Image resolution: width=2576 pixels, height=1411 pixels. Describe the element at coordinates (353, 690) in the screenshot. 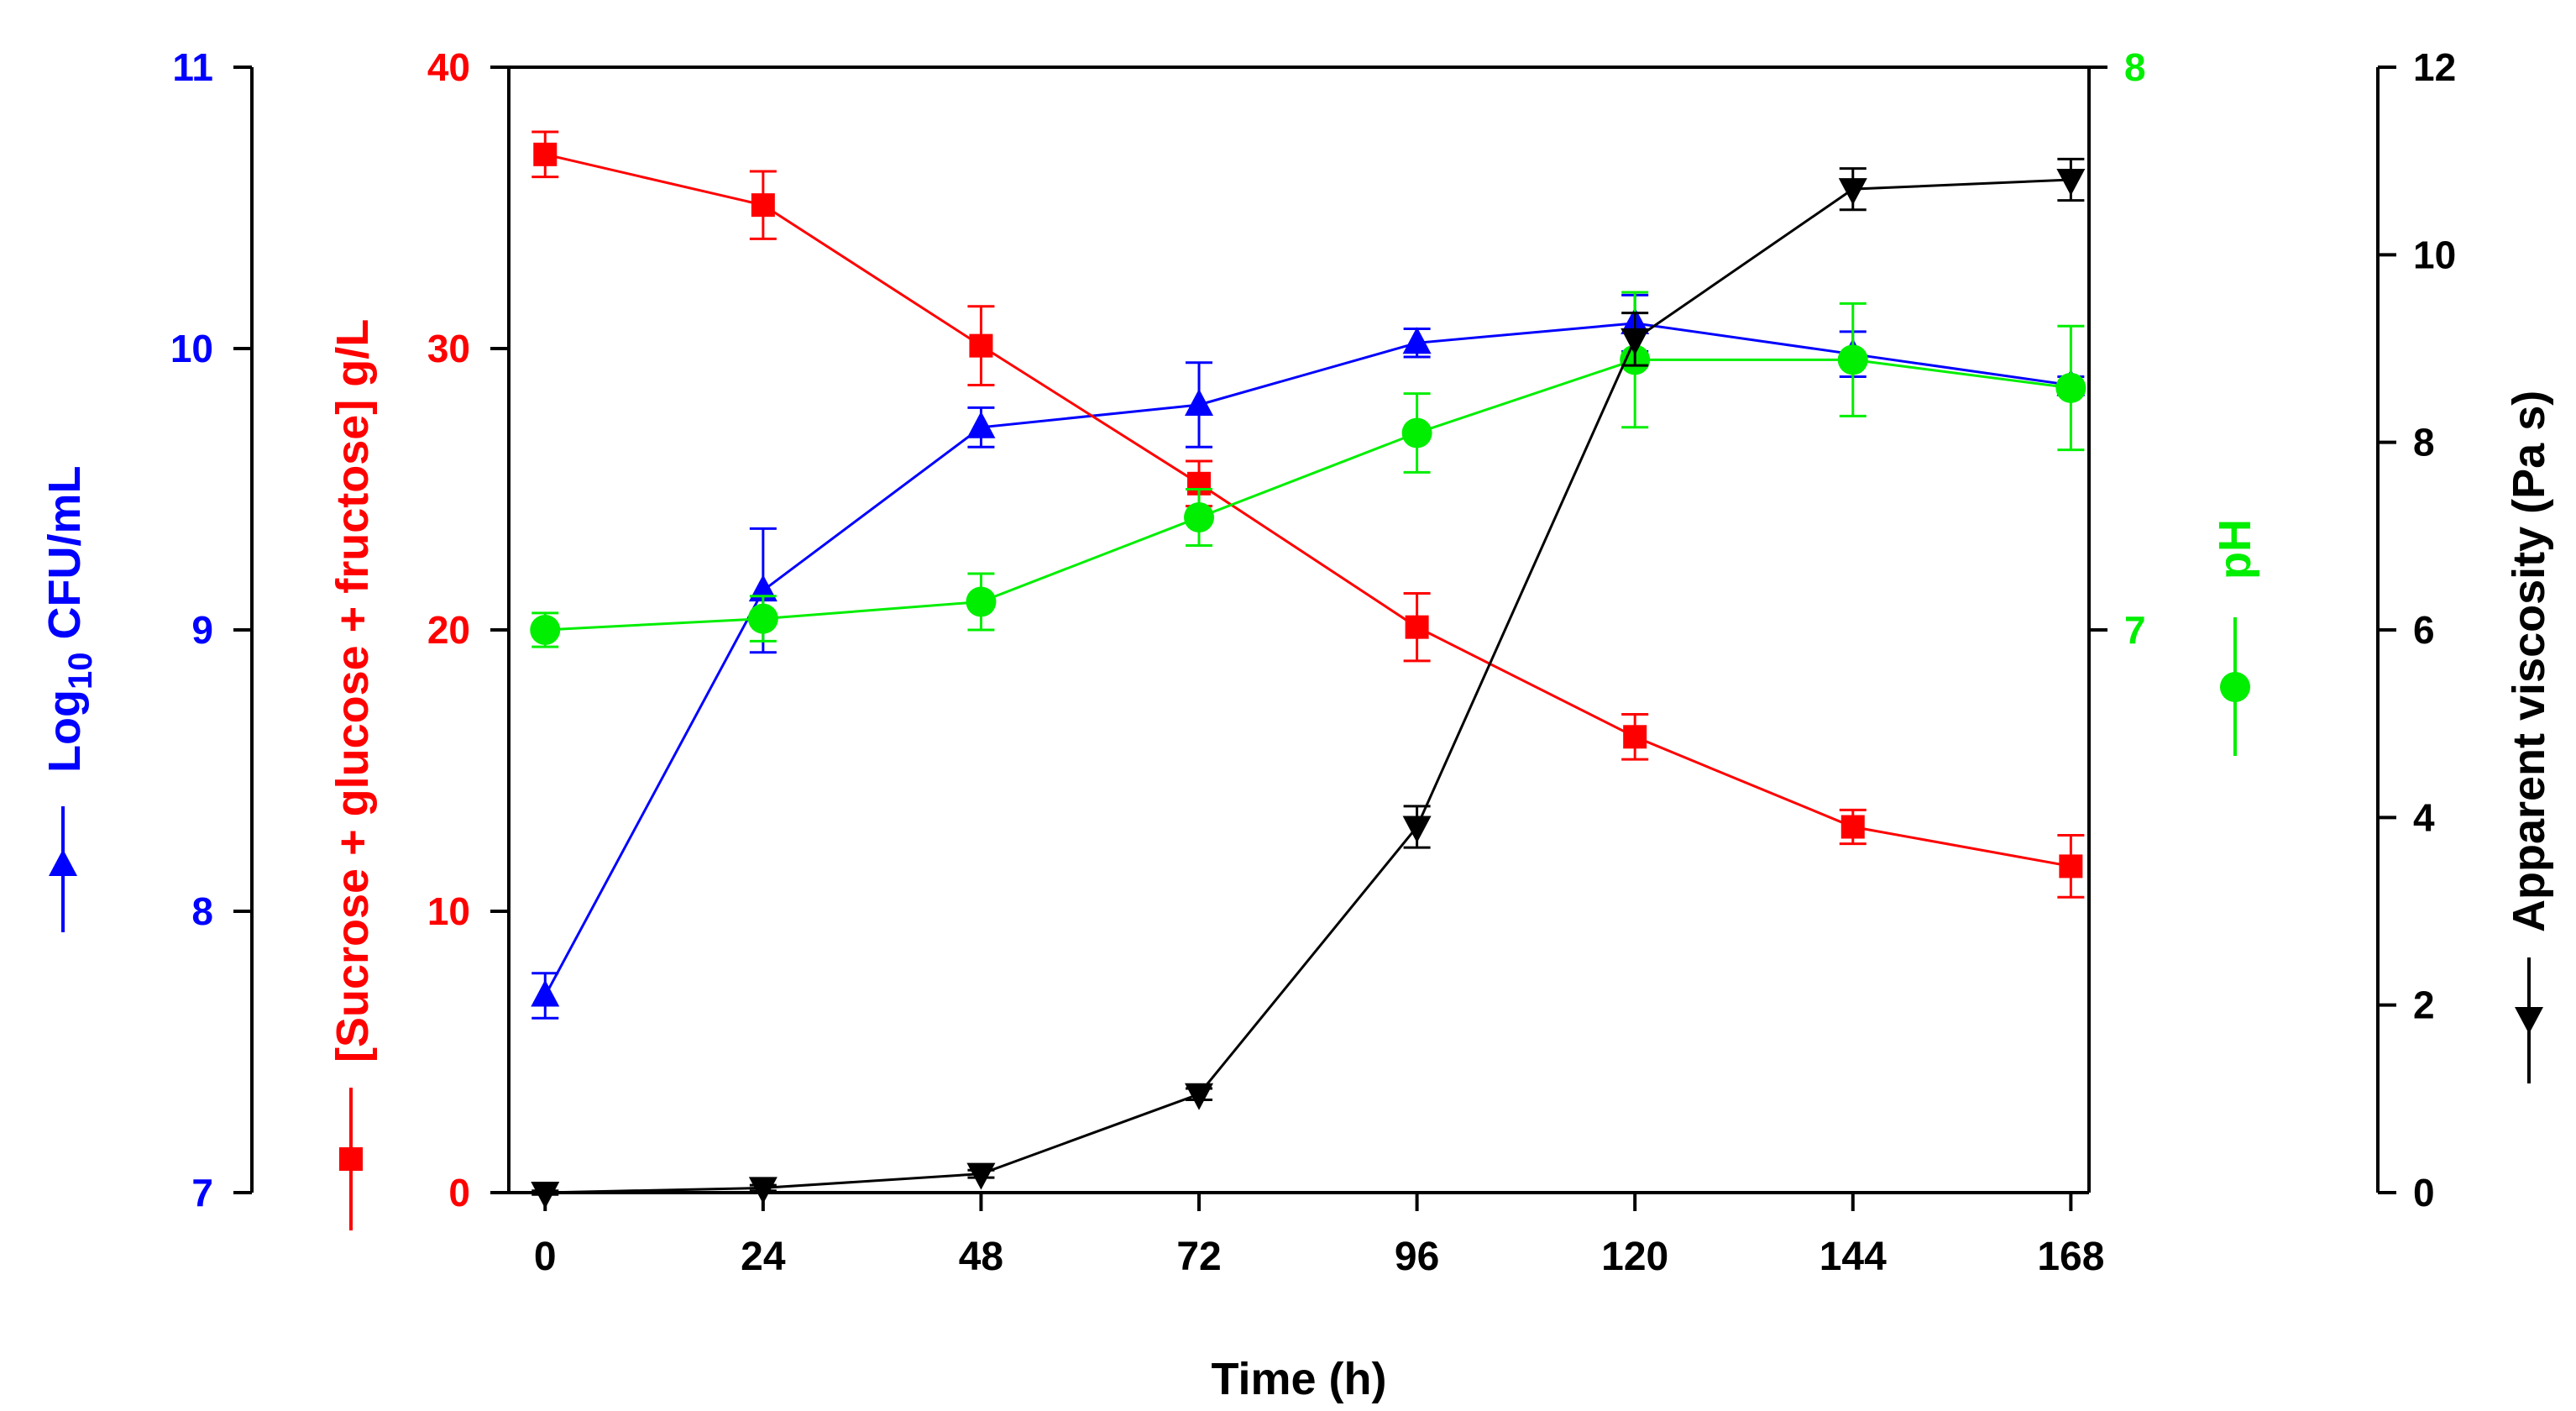

I see `sugar-axis-title: [Sucrose + glucose + fructose] g/L` at that location.